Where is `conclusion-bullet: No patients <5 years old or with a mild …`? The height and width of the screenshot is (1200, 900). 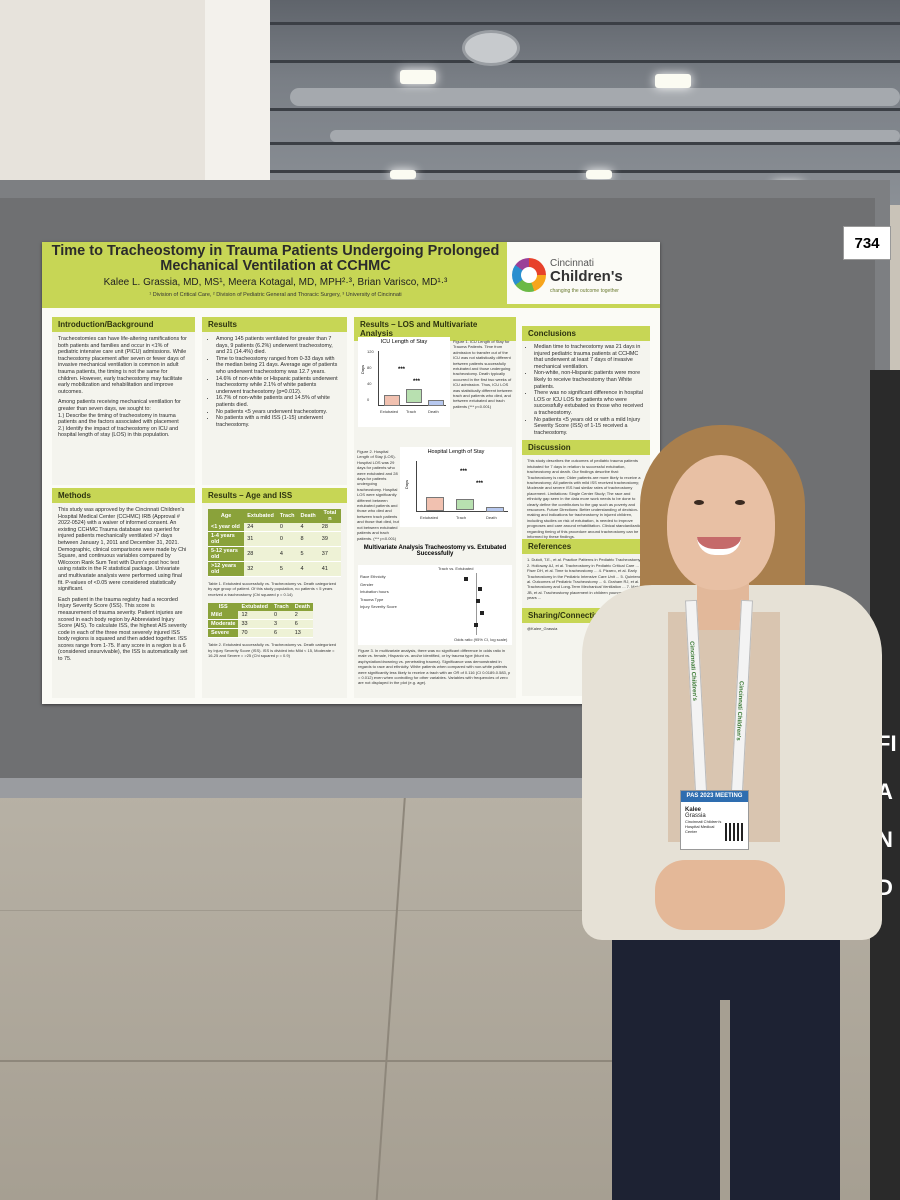
conclusion-bullet: No patients <5 years old or with a mild … is located at coordinates (590, 427).